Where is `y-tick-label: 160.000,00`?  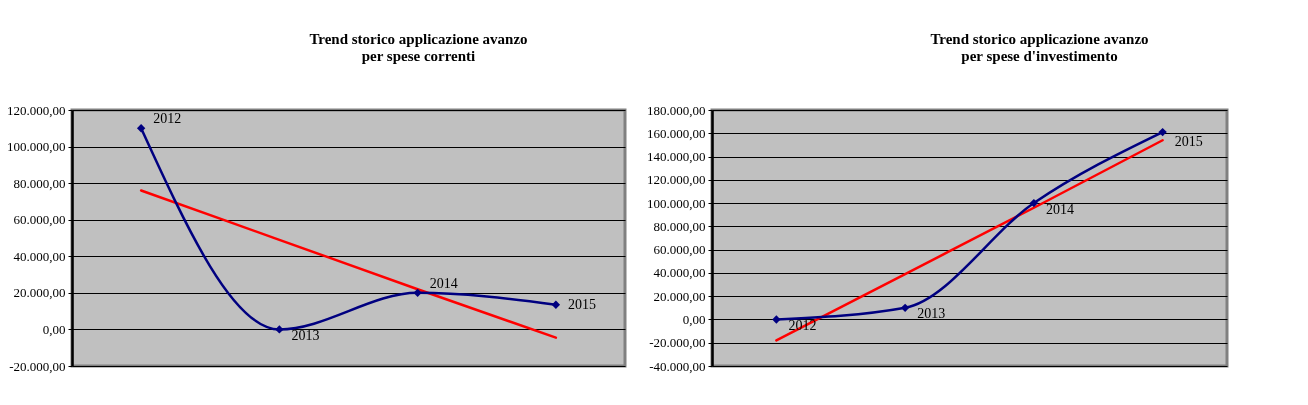
y-tick-label: 160.000,00 is located at coordinates (676, 133).